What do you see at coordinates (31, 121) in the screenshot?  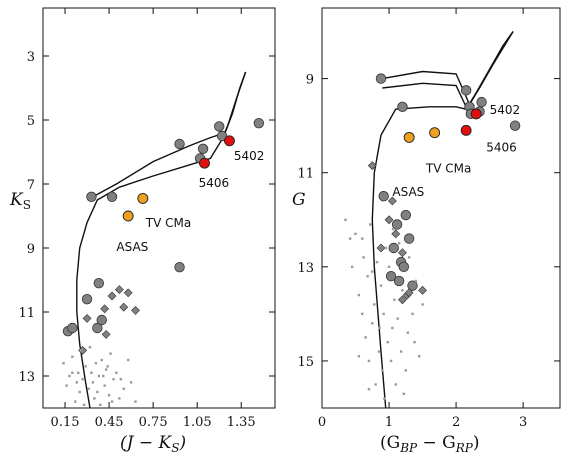 I see `y-tick-label: 5` at bounding box center [31, 121].